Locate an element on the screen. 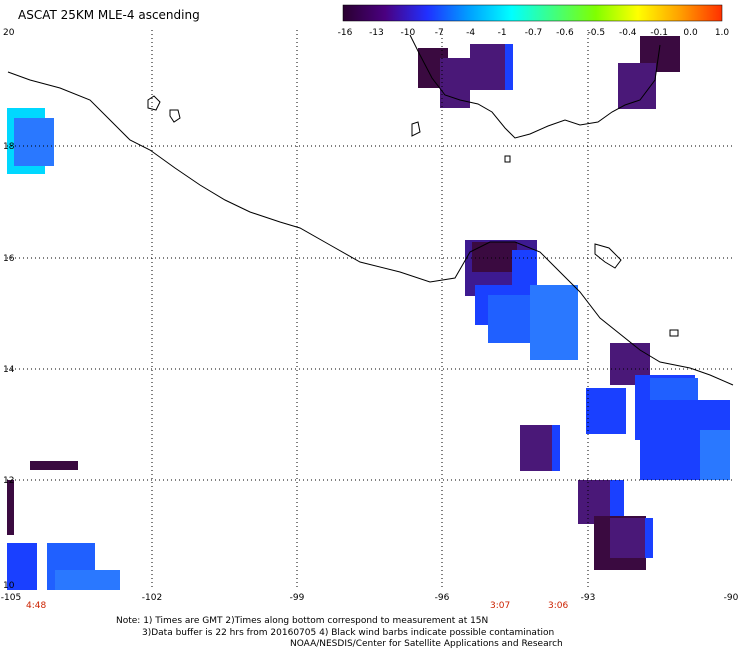 The height and width of the screenshot is (650, 740). longitude-labels: -105 -102 -99 -96 -93 -90 is located at coordinates (370, 598).